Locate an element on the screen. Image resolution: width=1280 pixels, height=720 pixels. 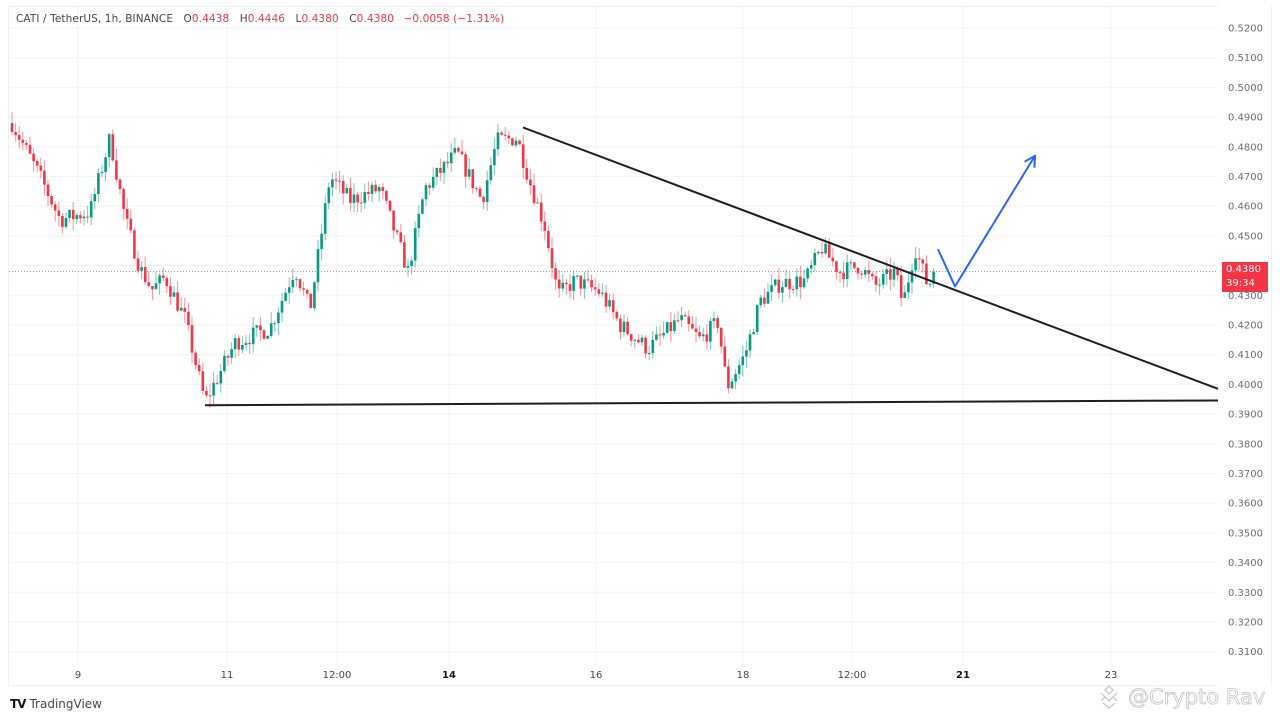
watermark: @Crypto Rav is located at coordinates (1181, 697).